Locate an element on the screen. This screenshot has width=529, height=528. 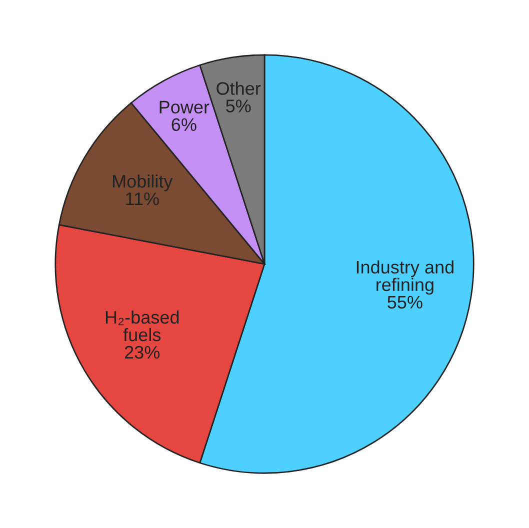
data-label: 5% is located at coordinates (238, 106).